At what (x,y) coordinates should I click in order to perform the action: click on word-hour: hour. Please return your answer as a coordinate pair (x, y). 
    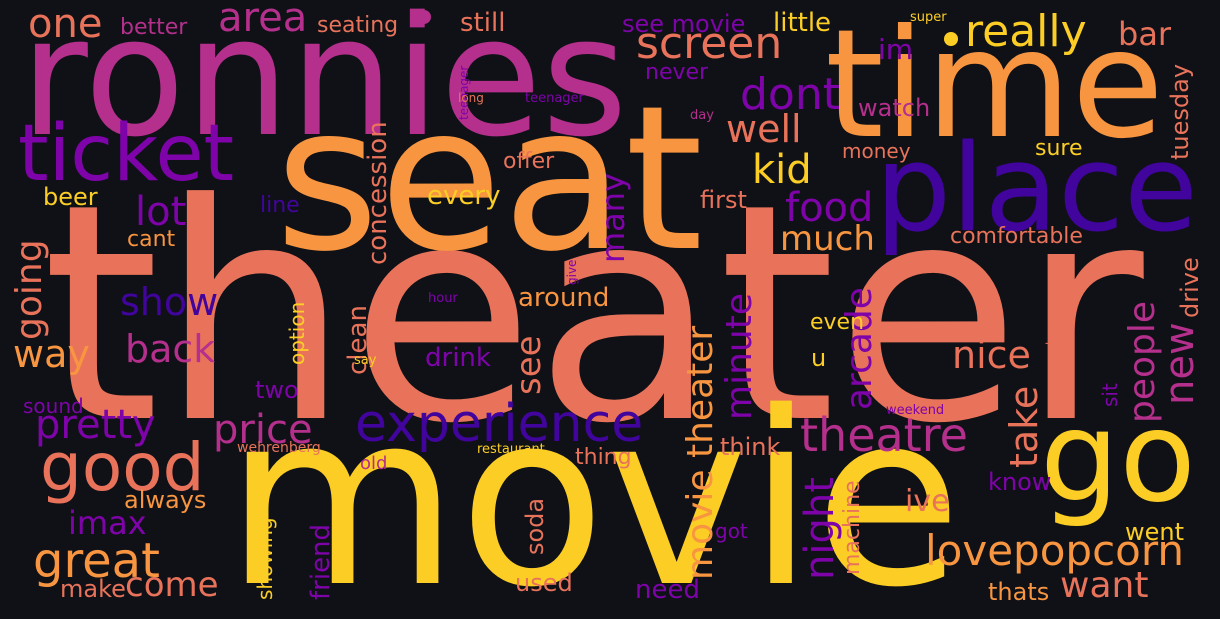
    Looking at the image, I should click on (443, 298).